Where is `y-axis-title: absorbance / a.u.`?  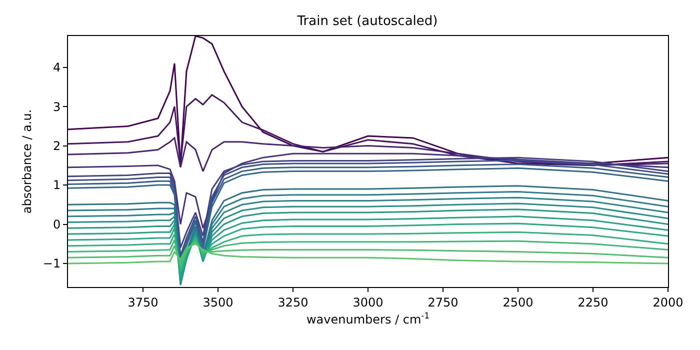
y-axis-title: absorbance / a.u. is located at coordinates (27, 161).